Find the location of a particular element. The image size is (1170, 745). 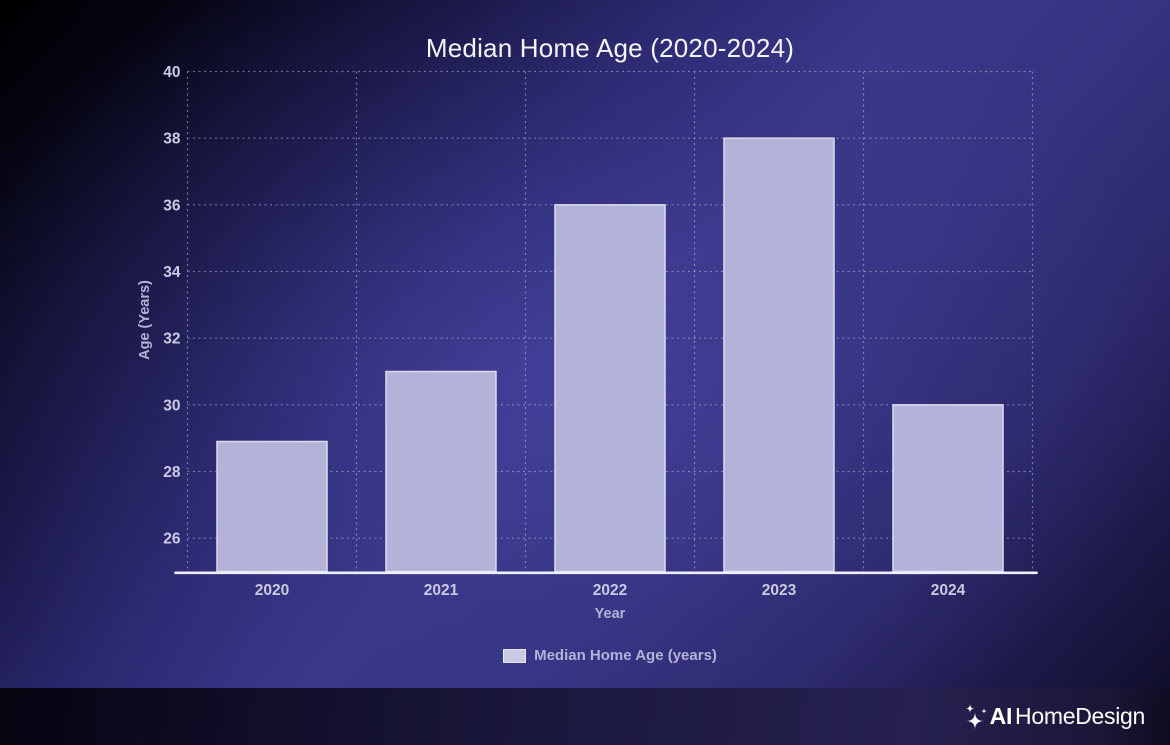

y-tick-label: 30 is located at coordinates (171, 405).